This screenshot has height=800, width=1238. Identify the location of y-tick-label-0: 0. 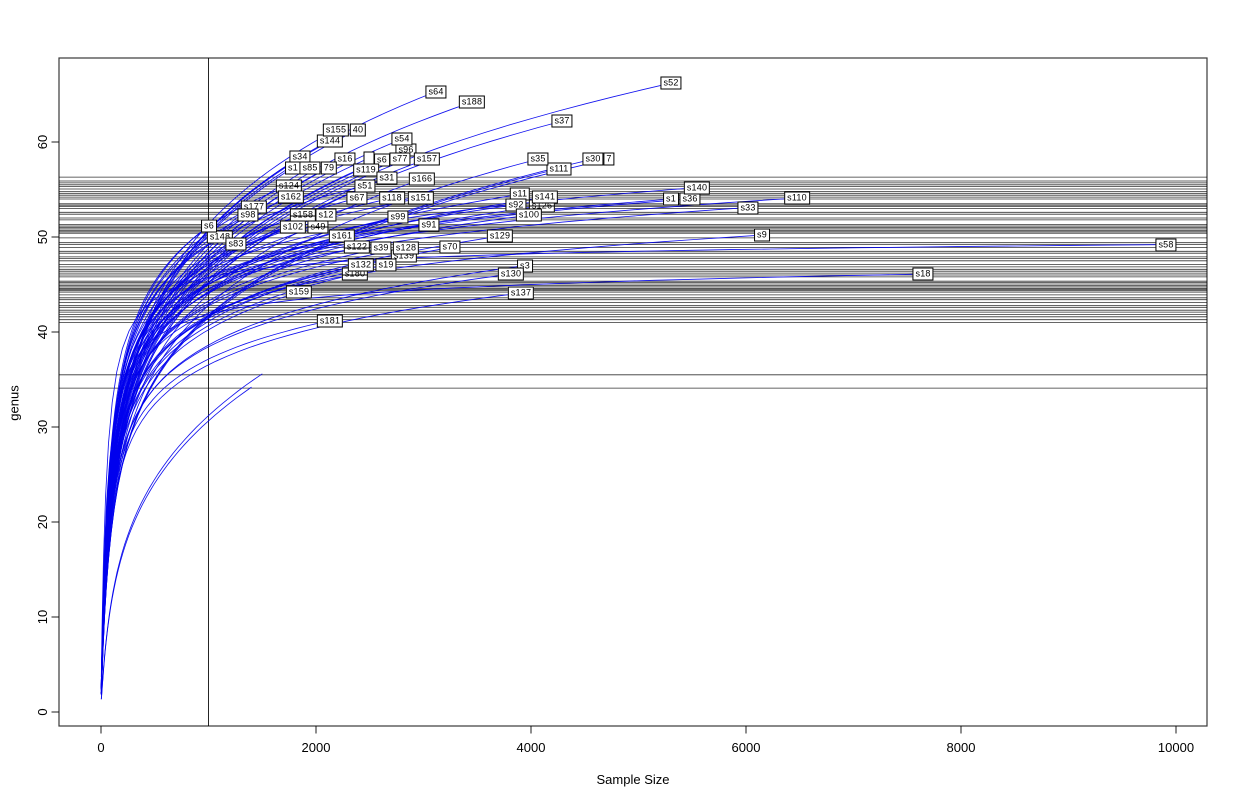
(42, 711).